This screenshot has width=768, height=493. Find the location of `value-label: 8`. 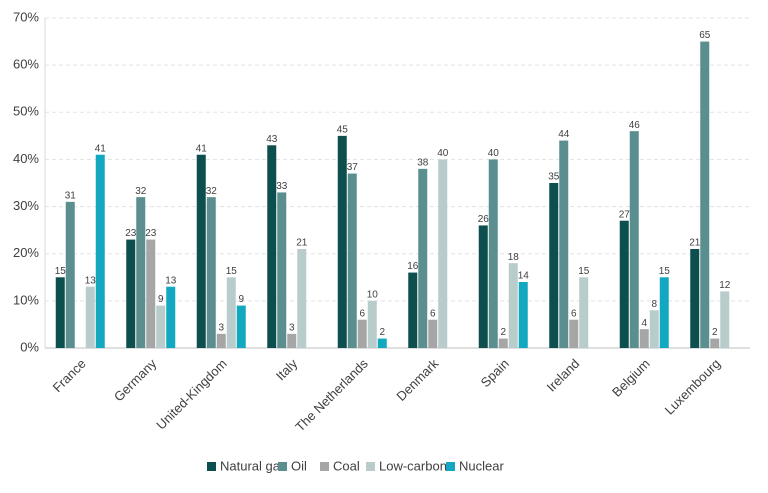

value-label: 8 is located at coordinates (654, 304).